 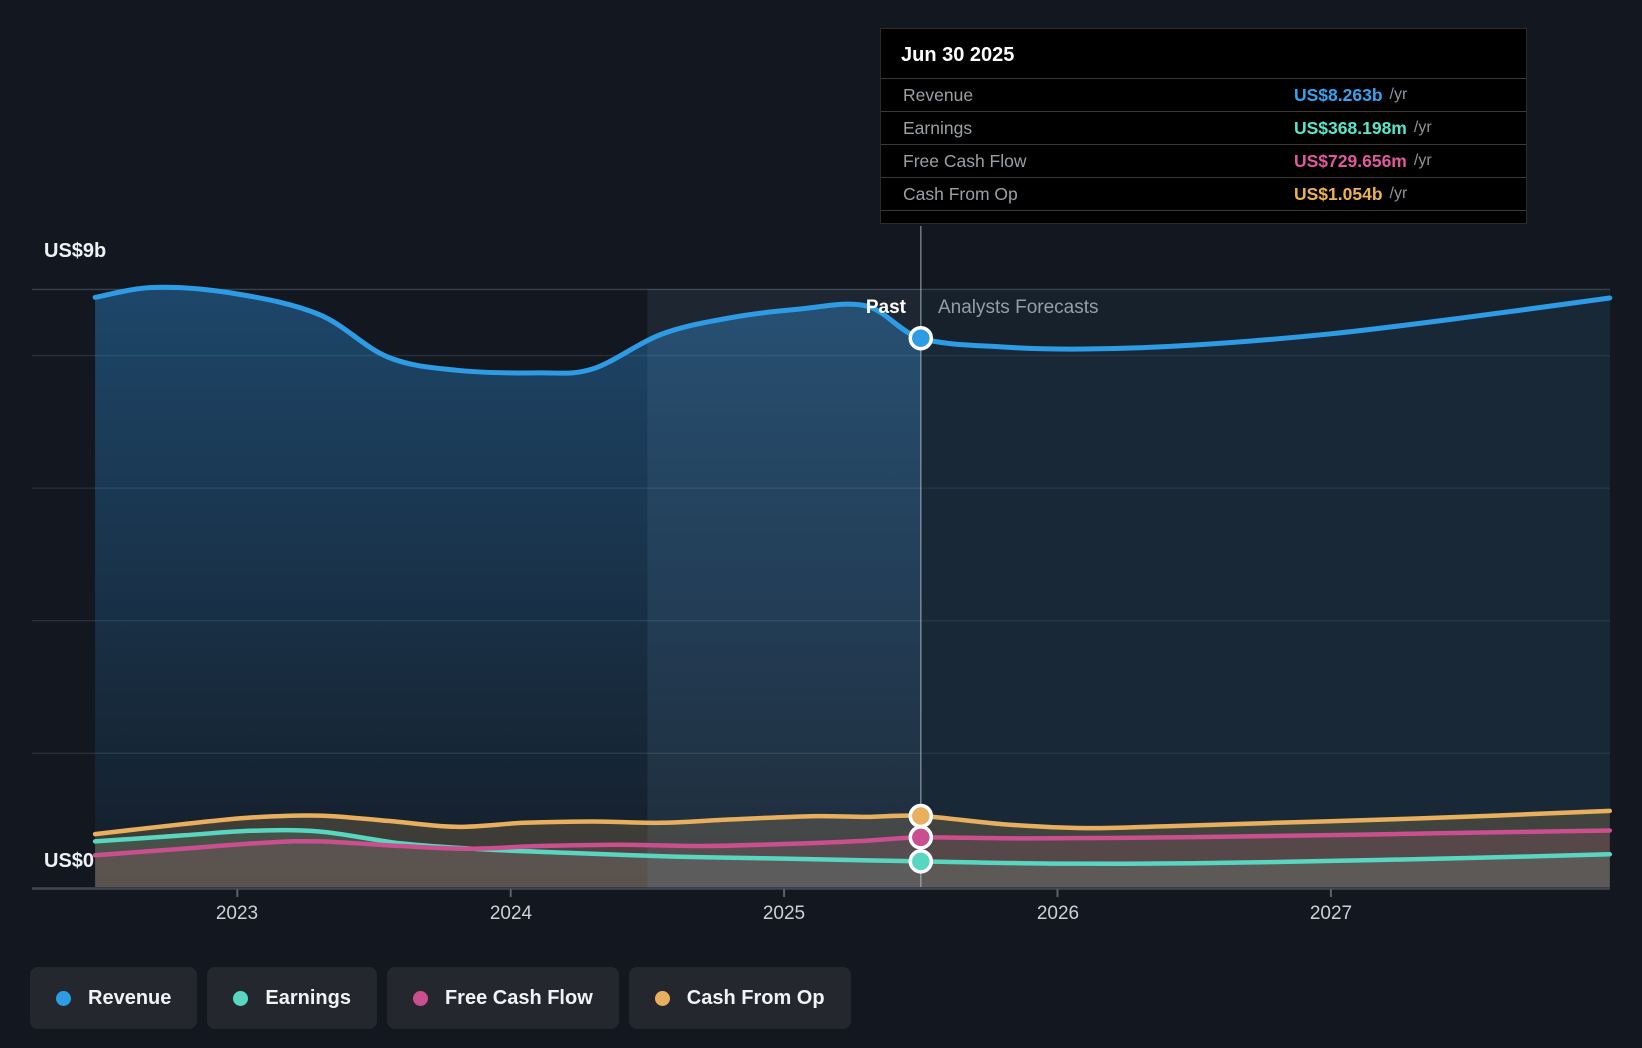 What do you see at coordinates (511, 913) in the screenshot?
I see `x-axis-label-2024: 2024` at bounding box center [511, 913].